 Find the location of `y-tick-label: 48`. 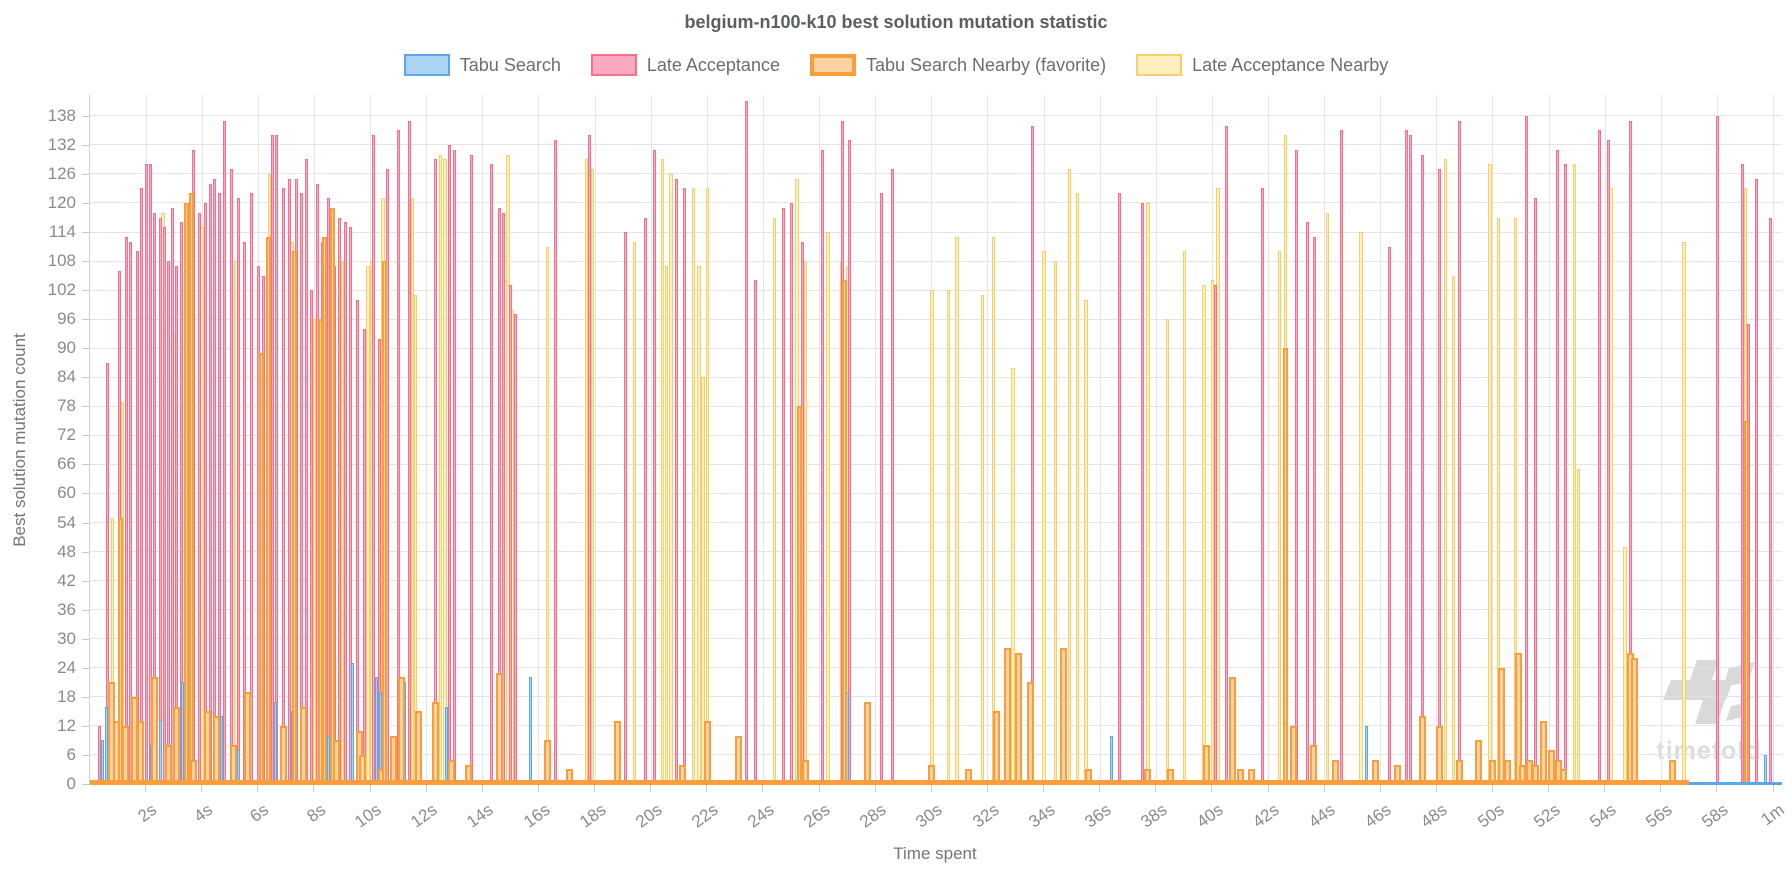

y-tick-label: 48 is located at coordinates (66, 551).